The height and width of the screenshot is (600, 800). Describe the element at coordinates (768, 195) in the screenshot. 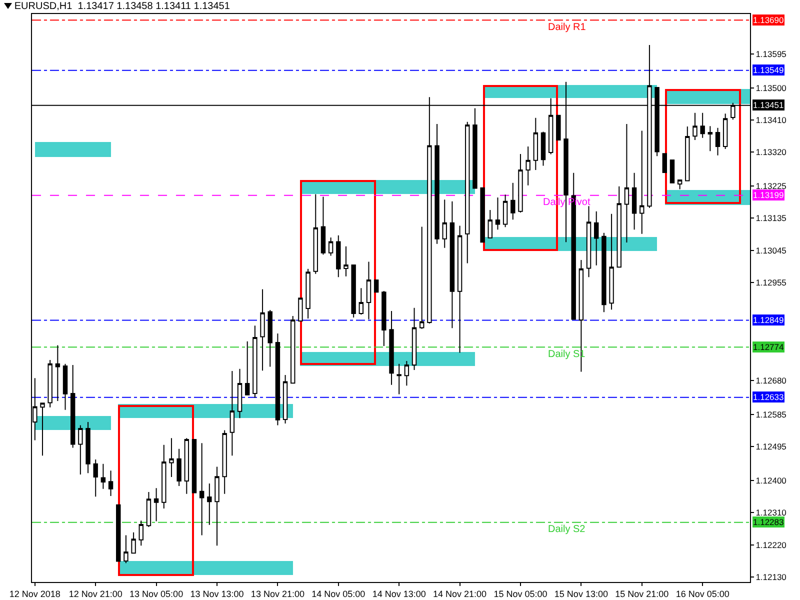

I see `annotation: 1.13199` at that location.